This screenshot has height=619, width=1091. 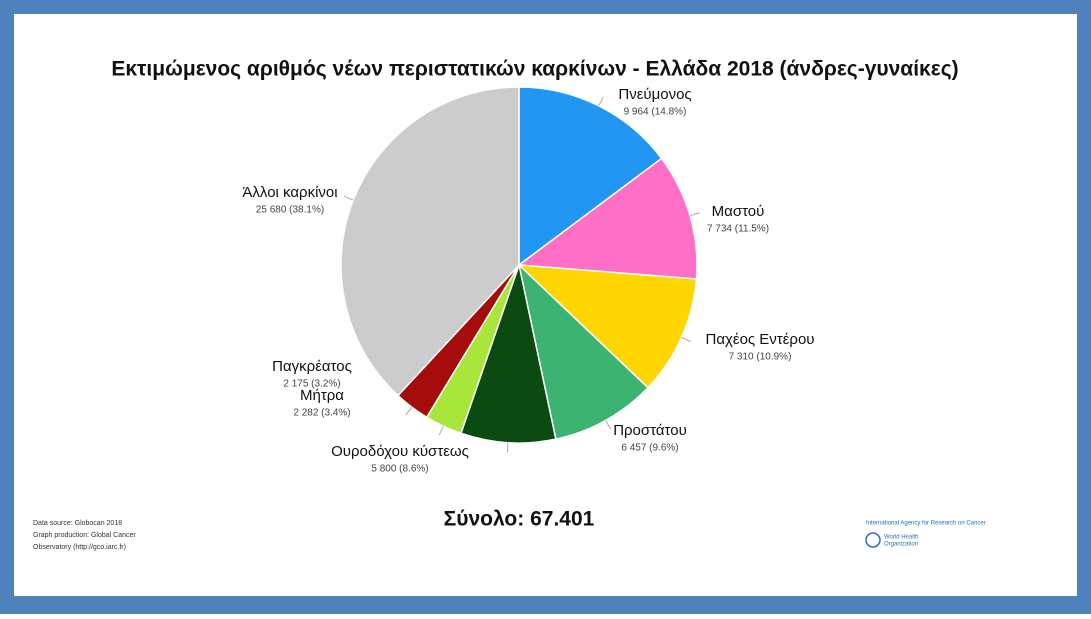 What do you see at coordinates (289, 192) in the screenshot?
I see `slice-label: Άλλοι καρκίνοι` at bounding box center [289, 192].